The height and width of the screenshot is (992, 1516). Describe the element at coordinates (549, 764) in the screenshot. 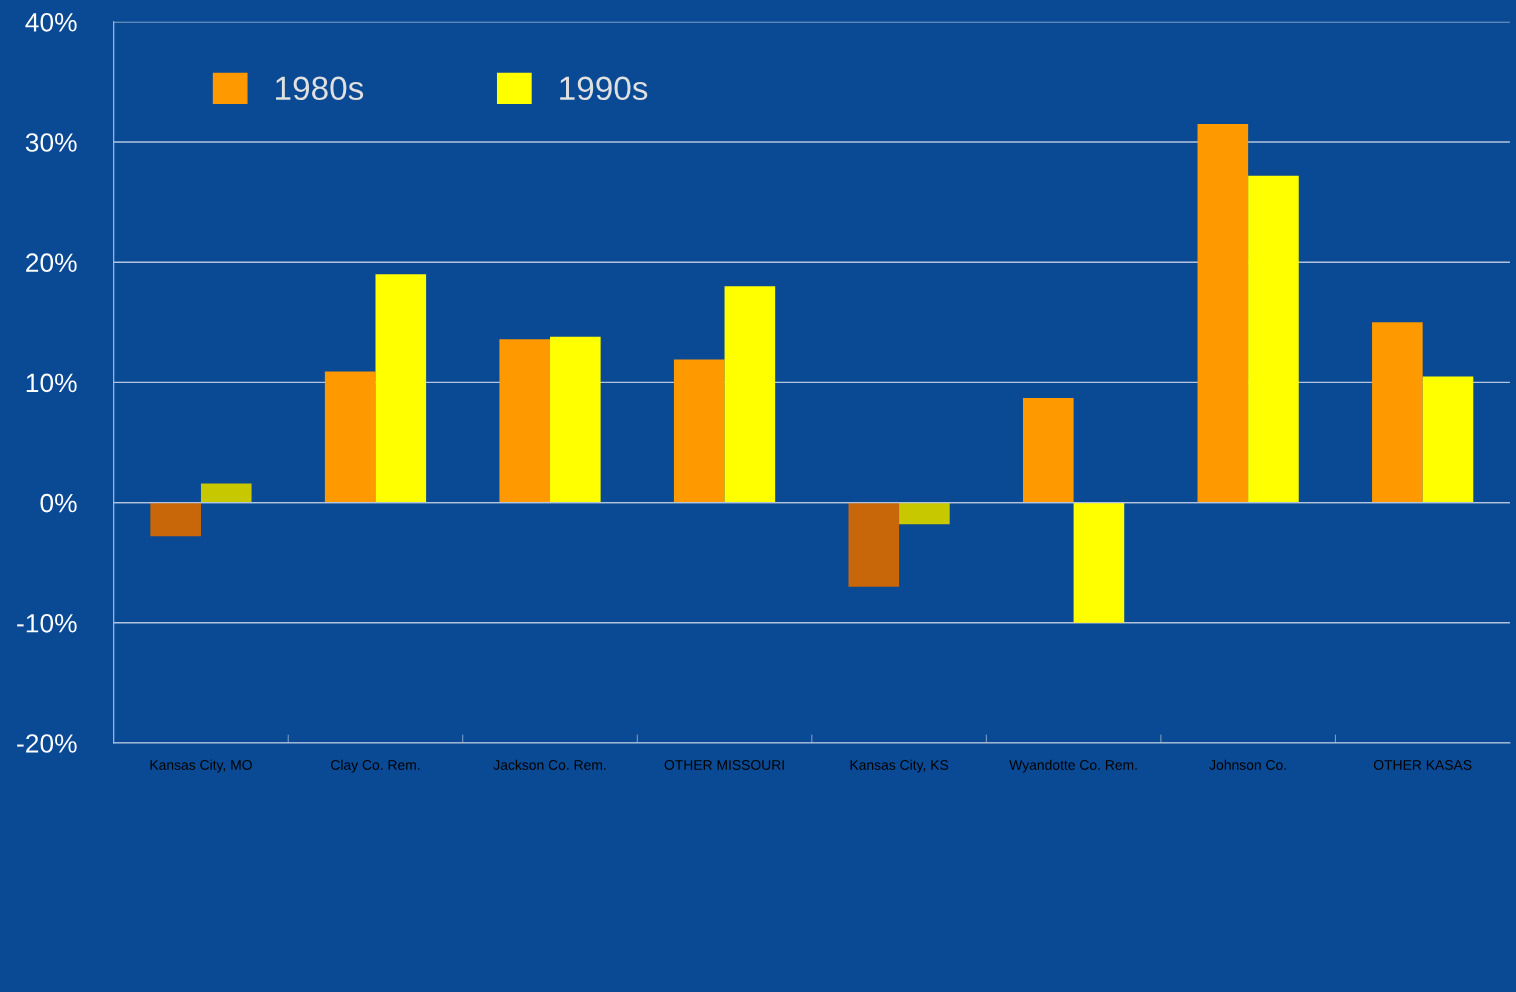

I see `x-tick-label: Jackson Co. Rem.` at that location.